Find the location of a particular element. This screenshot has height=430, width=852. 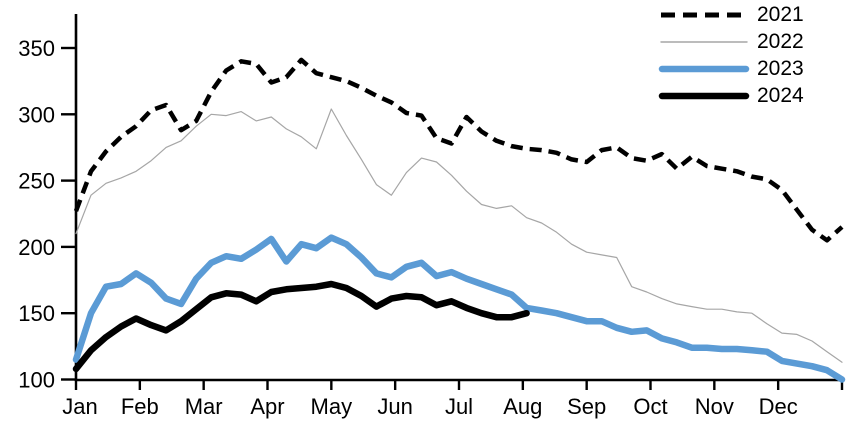

legend-label: 2023 is located at coordinates (780, 68).